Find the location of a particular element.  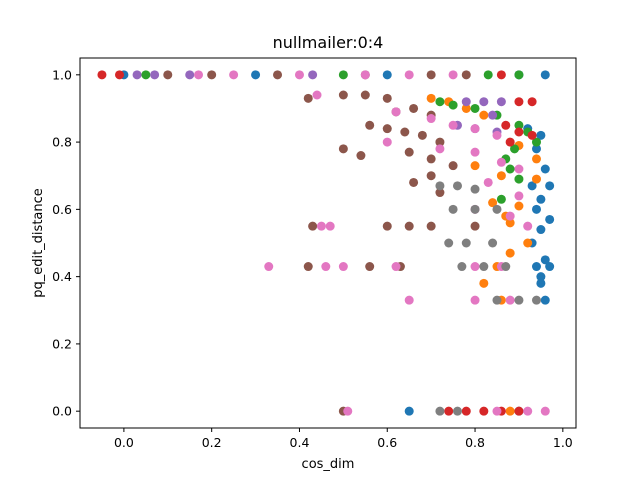

y-tick-label: 1.0 is located at coordinates (62, 74).